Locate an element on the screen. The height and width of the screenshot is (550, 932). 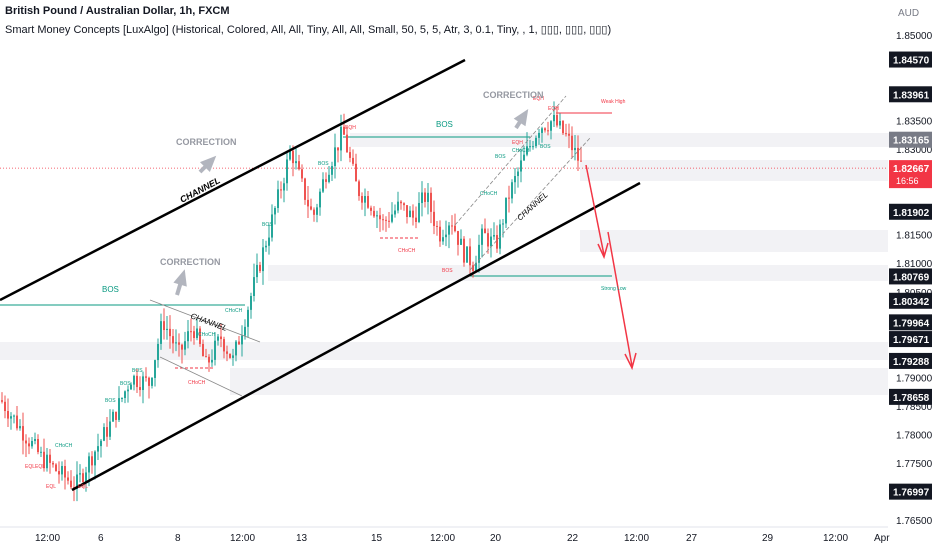
price-label: 1.79671 is located at coordinates (910, 339).